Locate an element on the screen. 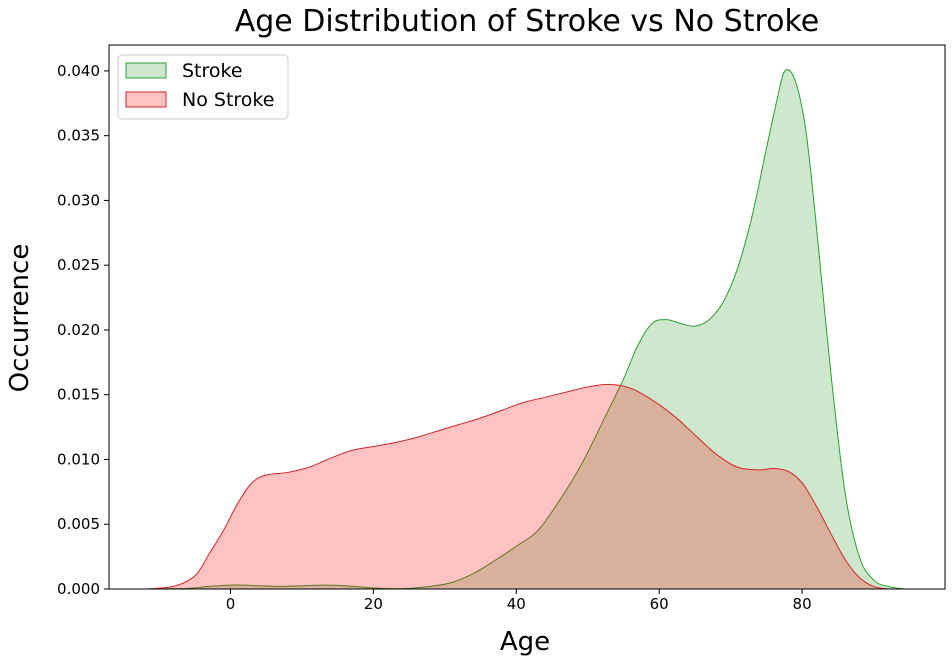  x-axis-label: Age is located at coordinates (525, 642).